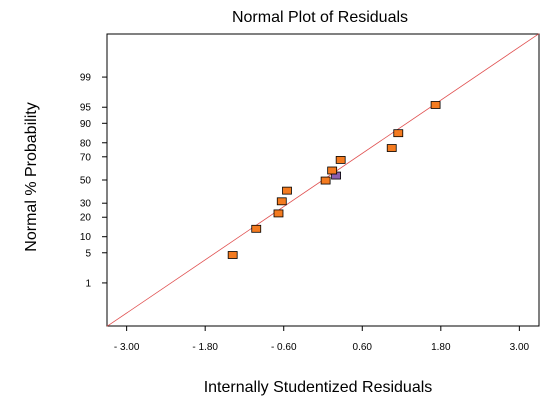  I want to click on x-tick-label: - 1.80, so click(205, 347).